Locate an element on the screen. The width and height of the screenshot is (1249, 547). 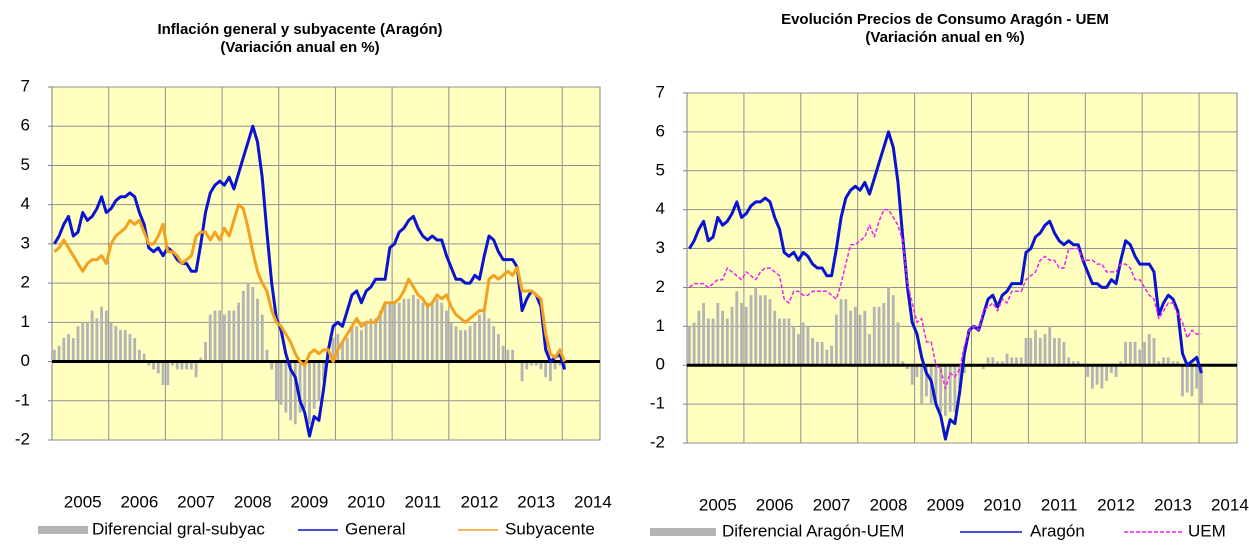
legend-label: Subyacente is located at coordinates (550, 528).